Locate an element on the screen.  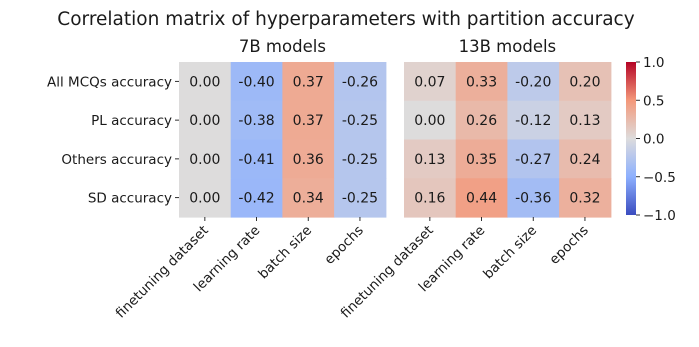
cell-label: 0.24 is located at coordinates (584, 160).